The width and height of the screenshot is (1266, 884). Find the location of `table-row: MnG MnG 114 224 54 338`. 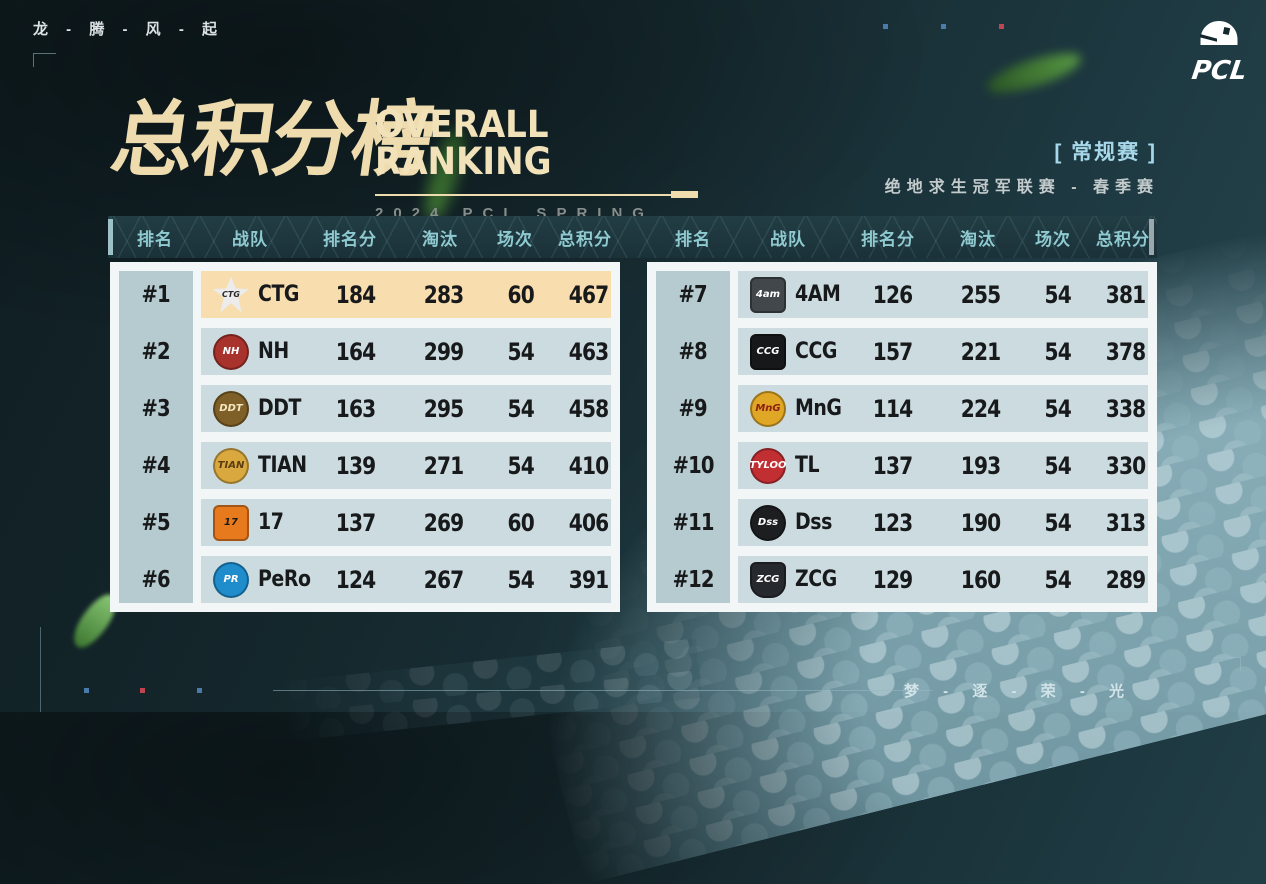

table-row: MnG MnG 114 224 54 338 is located at coordinates (943, 408).